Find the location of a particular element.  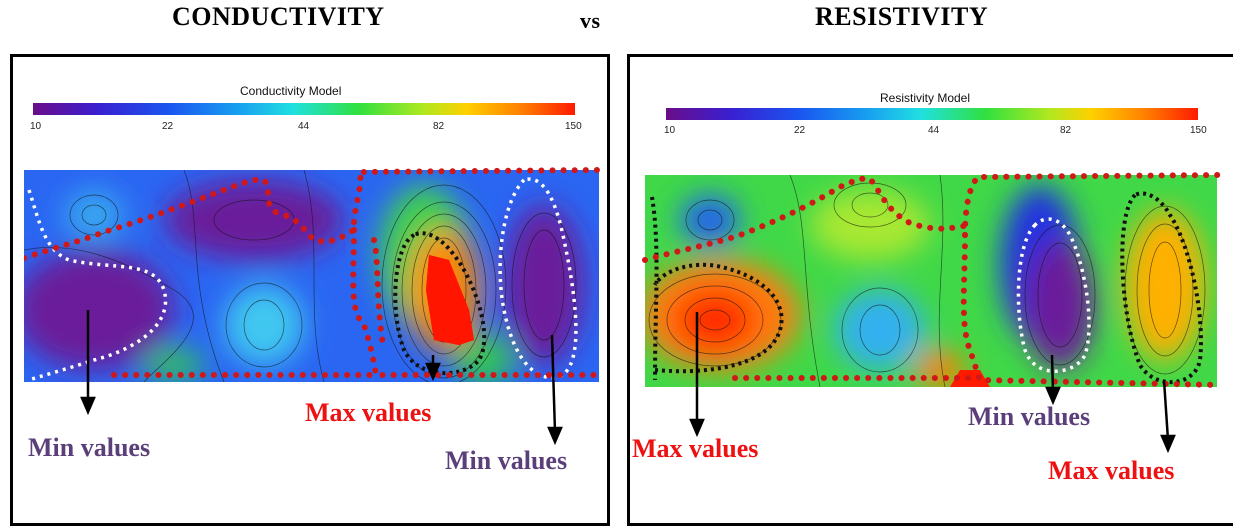

conductivity-tick-4: 82 is located at coordinates (439, 126).